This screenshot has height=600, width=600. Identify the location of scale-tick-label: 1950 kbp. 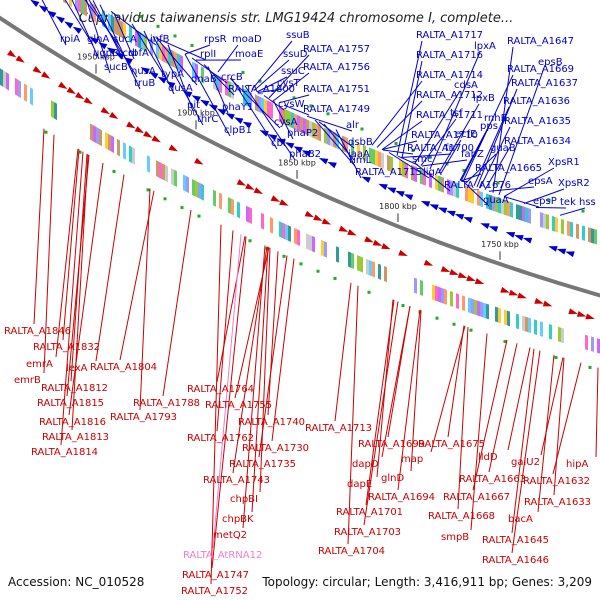
(96, 57).